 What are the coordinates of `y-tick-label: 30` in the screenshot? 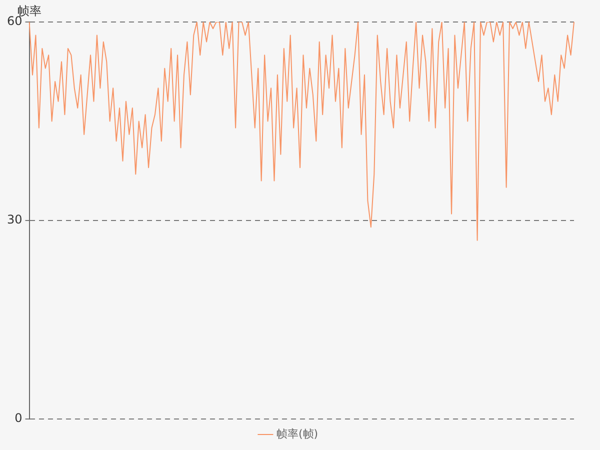 It's located at (14, 219).